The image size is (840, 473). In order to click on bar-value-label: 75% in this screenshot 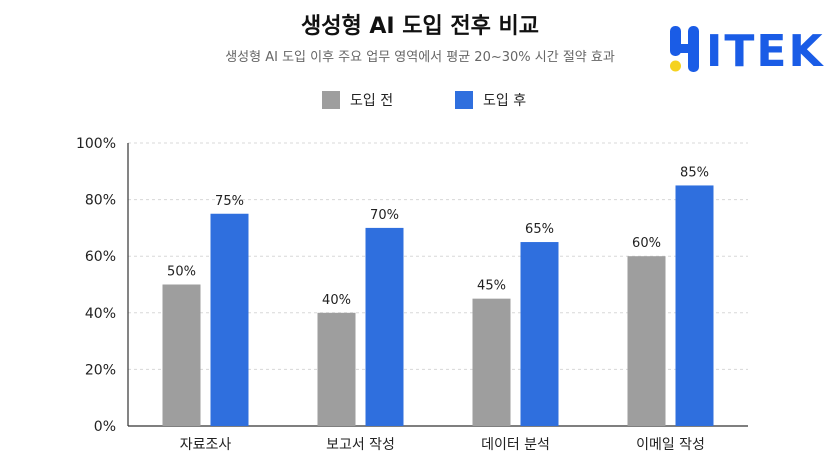, I will do `click(229, 201)`.